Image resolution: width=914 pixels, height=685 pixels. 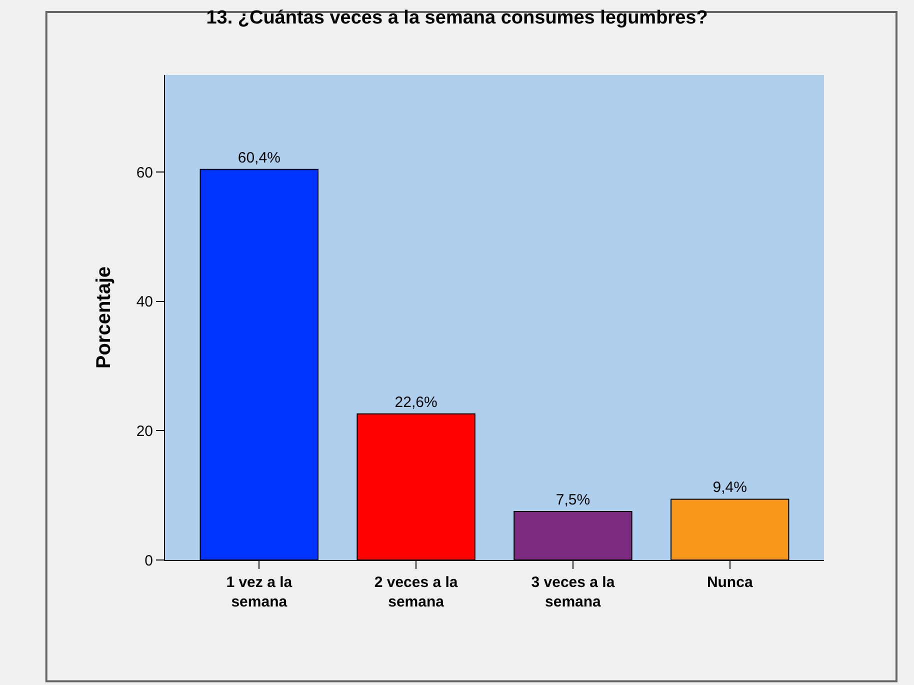 What do you see at coordinates (144, 173) in the screenshot?
I see `y-tick-label: 60` at bounding box center [144, 173].